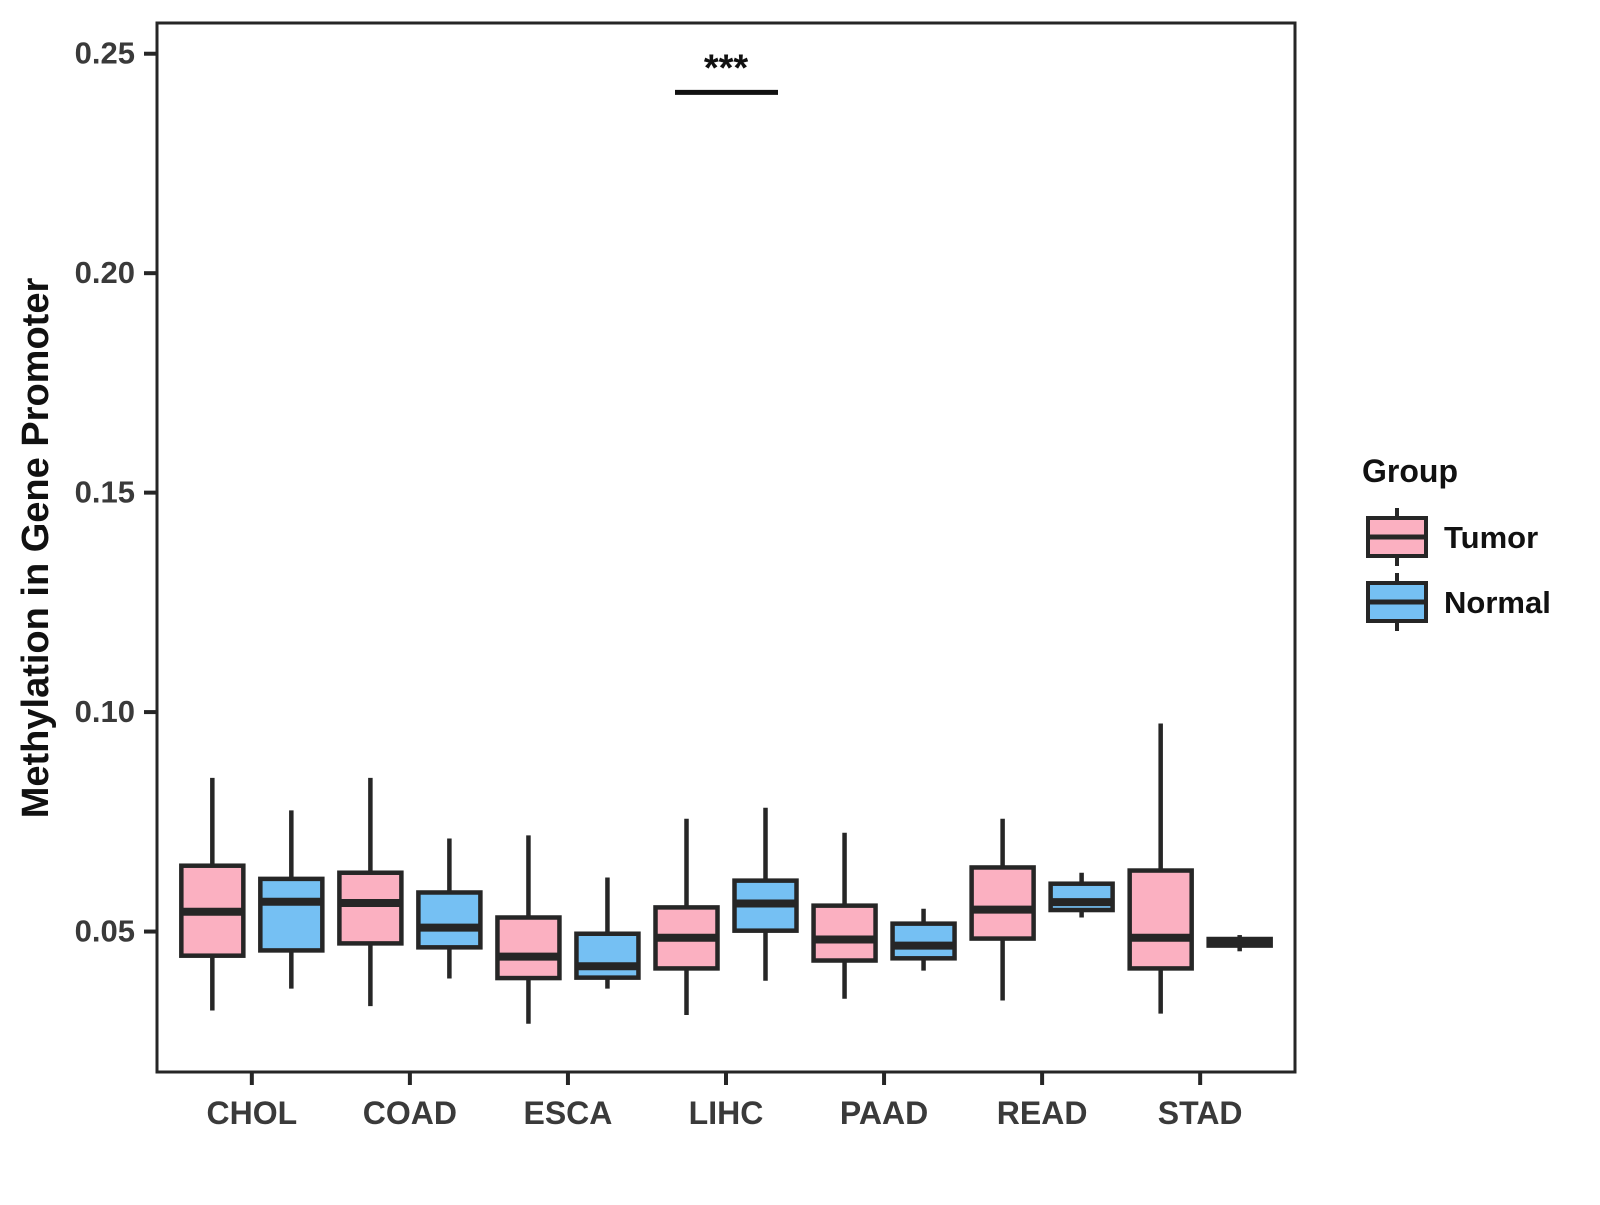 This screenshot has height=1205, width=1600. What do you see at coordinates (884, 1113) in the screenshot?
I see `x-tick-label: PAAD` at bounding box center [884, 1113].